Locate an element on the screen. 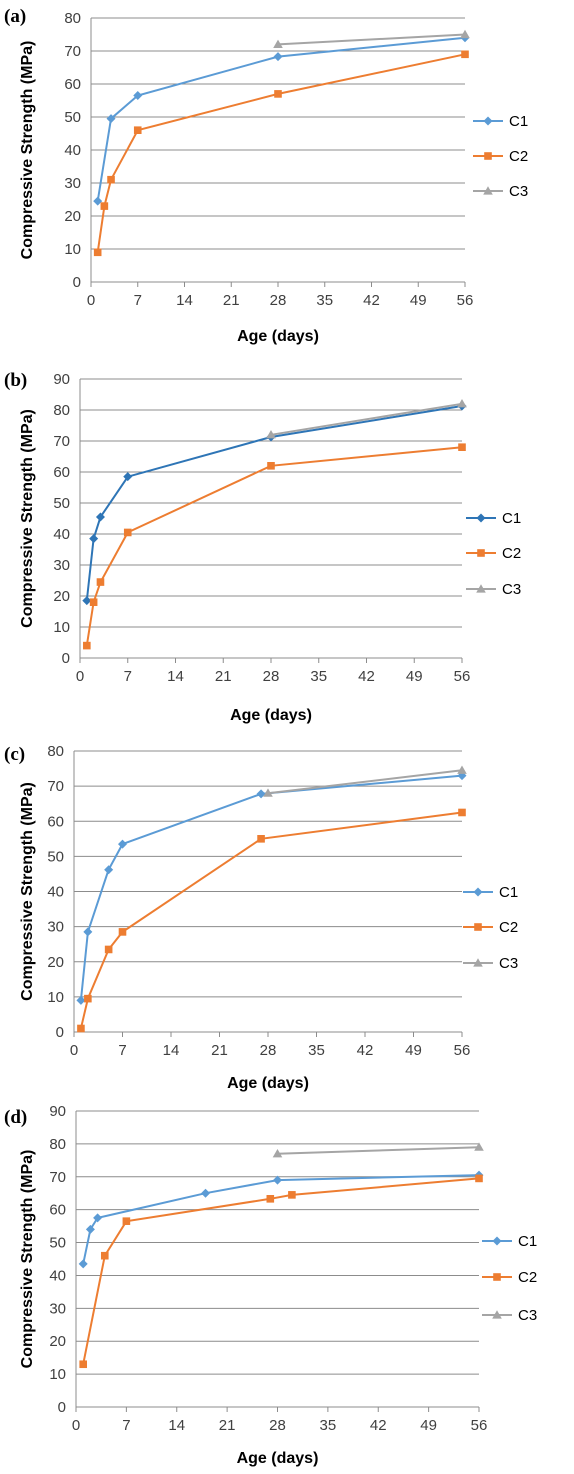  legend-marker-c1 is located at coordinates (488, 121).